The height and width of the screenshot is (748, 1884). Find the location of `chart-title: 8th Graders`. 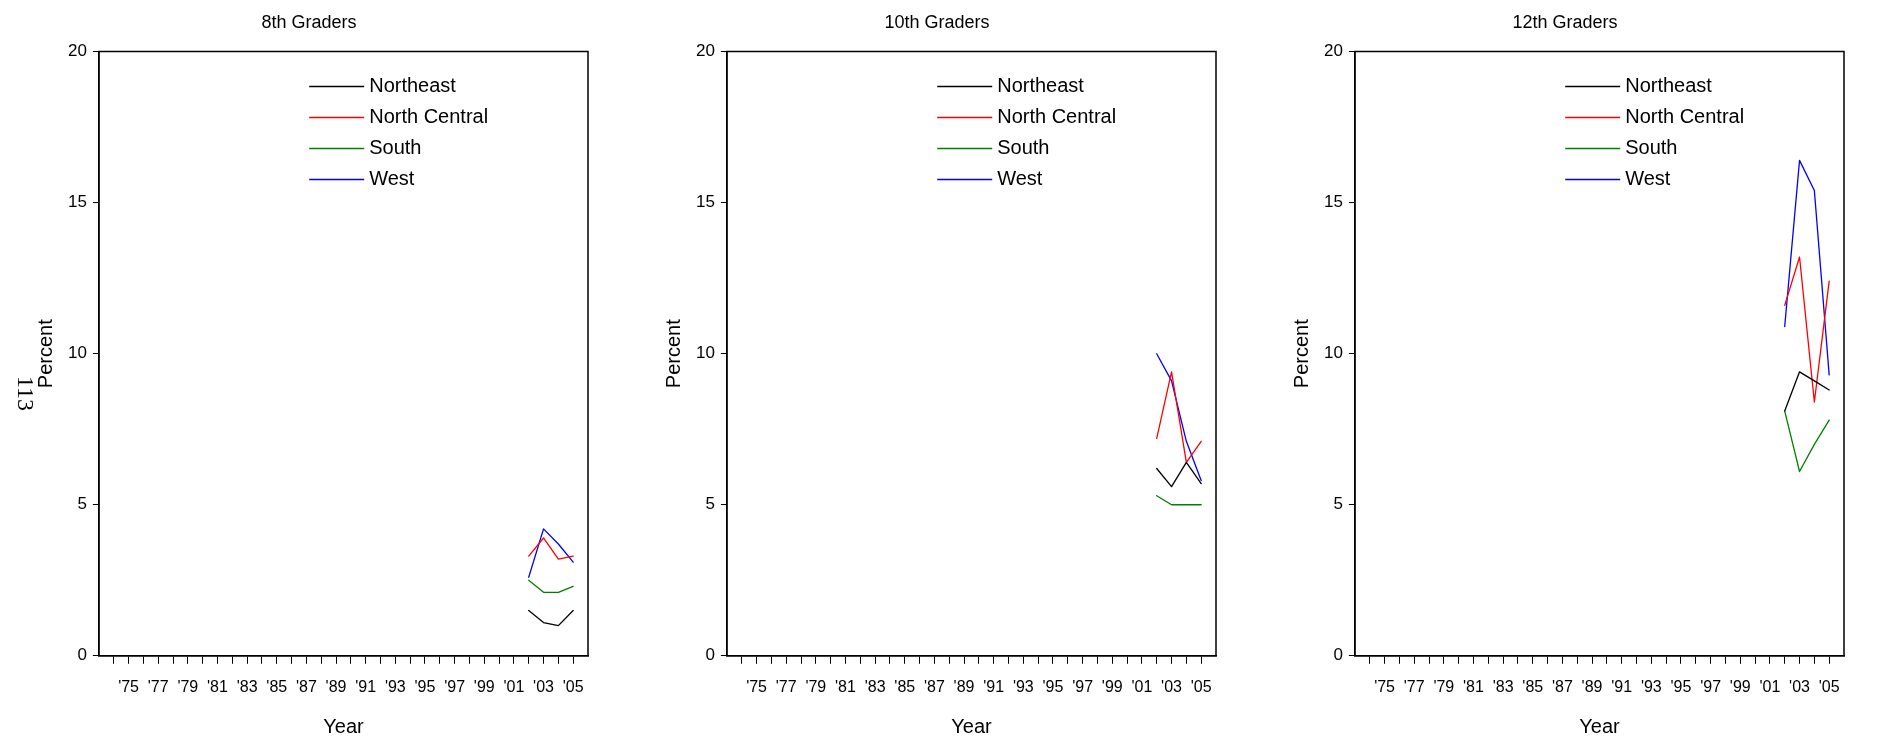

chart-title: 8th Graders is located at coordinates (309, 21).